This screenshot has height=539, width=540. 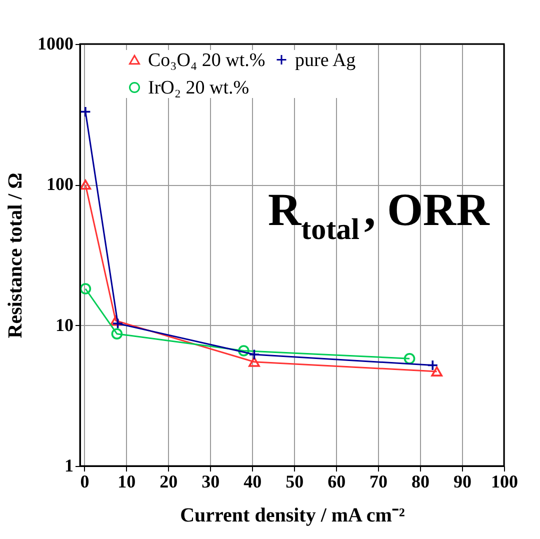 I want to click on x-tick-label: 100, so click(x=504, y=482).